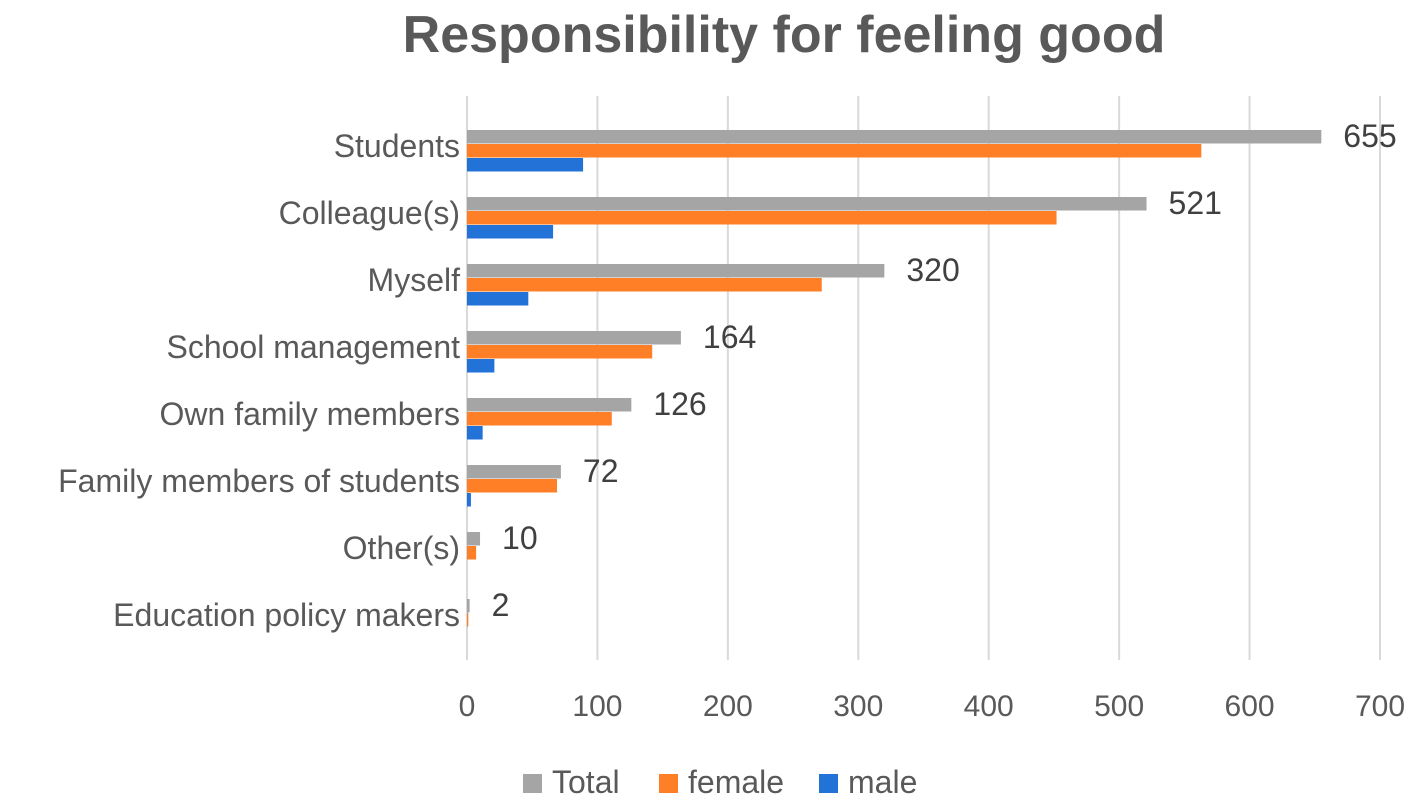 The width and height of the screenshot is (1418, 808). Describe the element at coordinates (858, 706) in the screenshot. I see `tick-label: 300` at that location.